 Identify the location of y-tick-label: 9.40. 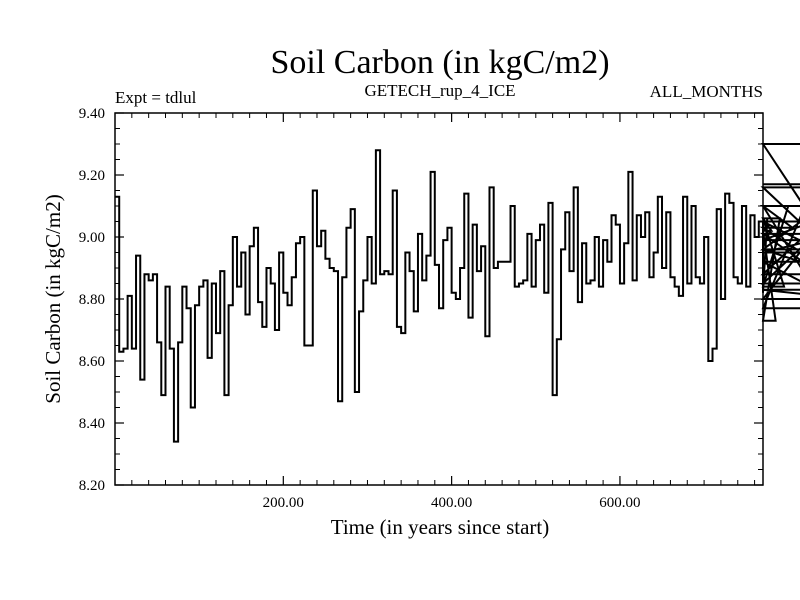
(92, 114).